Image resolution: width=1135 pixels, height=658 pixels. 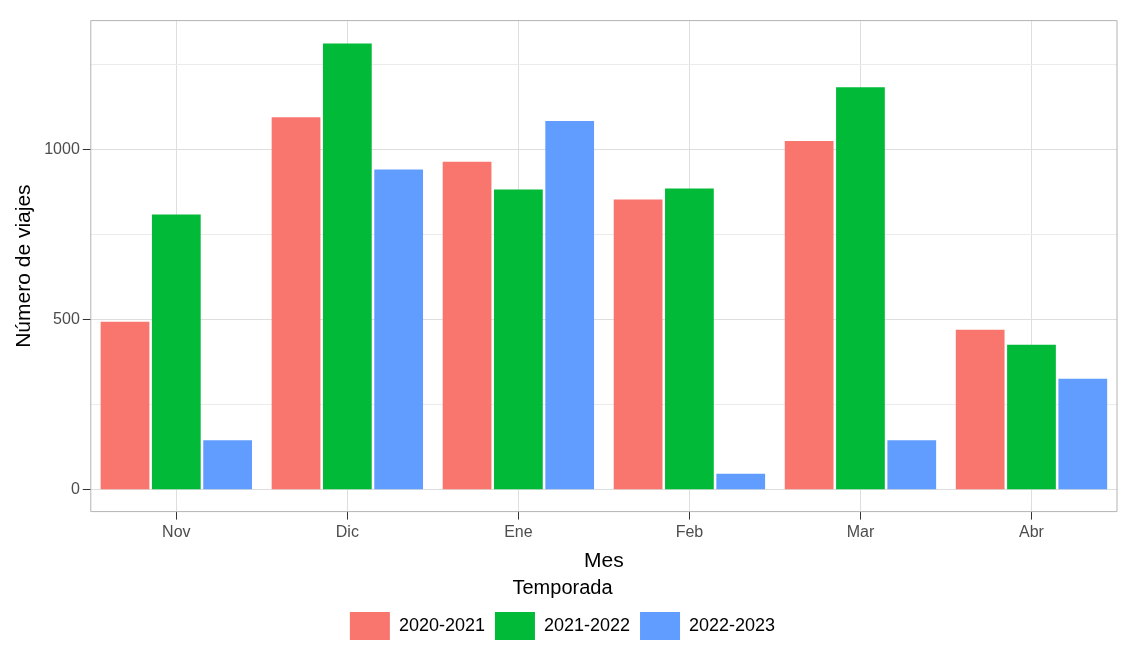 I want to click on y-tick-label: 0, so click(x=75, y=489).